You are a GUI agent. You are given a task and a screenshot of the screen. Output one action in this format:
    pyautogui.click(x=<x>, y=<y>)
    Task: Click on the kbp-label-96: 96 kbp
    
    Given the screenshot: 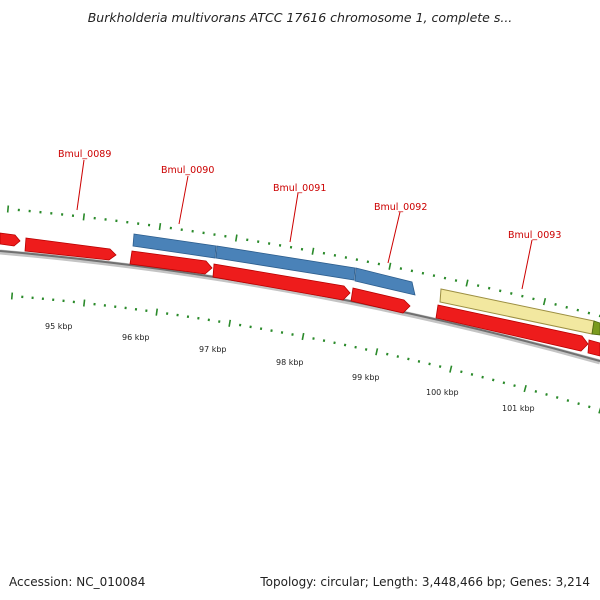 What is the action you would take?
    pyautogui.click(x=136, y=337)
    